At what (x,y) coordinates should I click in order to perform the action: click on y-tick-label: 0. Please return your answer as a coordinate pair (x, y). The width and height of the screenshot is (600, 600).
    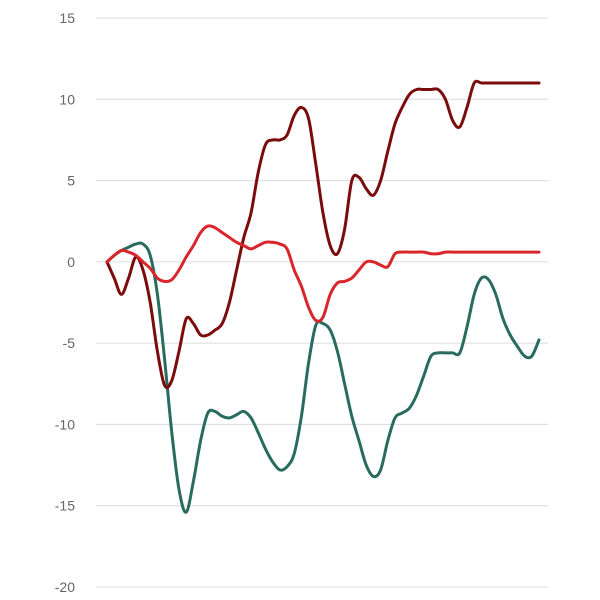
    Looking at the image, I should click on (71, 262).